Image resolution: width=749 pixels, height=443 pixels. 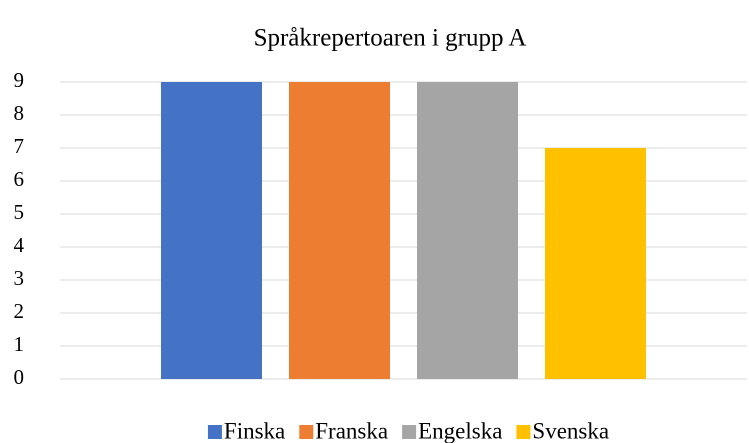 I want to click on y-tick-label: 7, so click(x=19, y=146).